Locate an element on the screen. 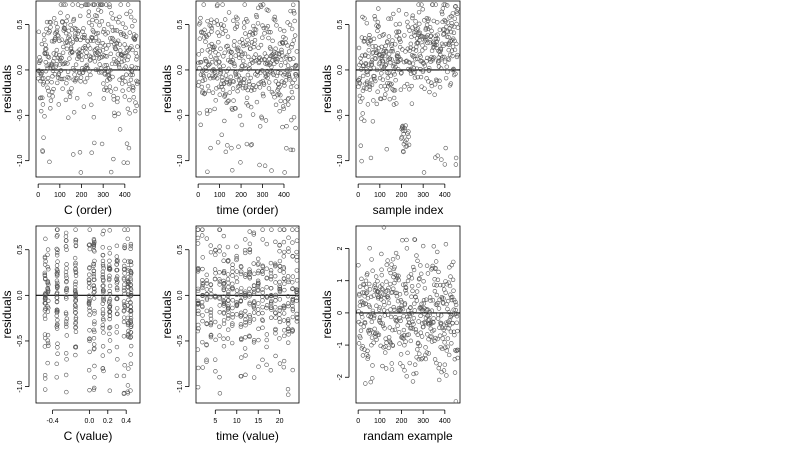 The height and width of the screenshot is (450, 800). y-tick-label: 0.5 is located at coordinates (180, 250).